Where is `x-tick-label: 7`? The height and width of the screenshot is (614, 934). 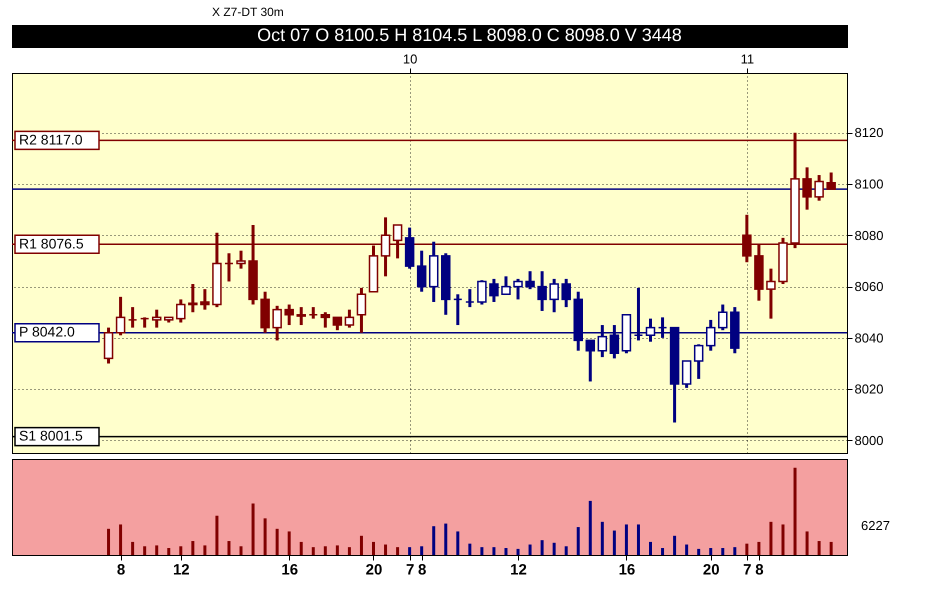 x-tick-label: 7 is located at coordinates (410, 570).